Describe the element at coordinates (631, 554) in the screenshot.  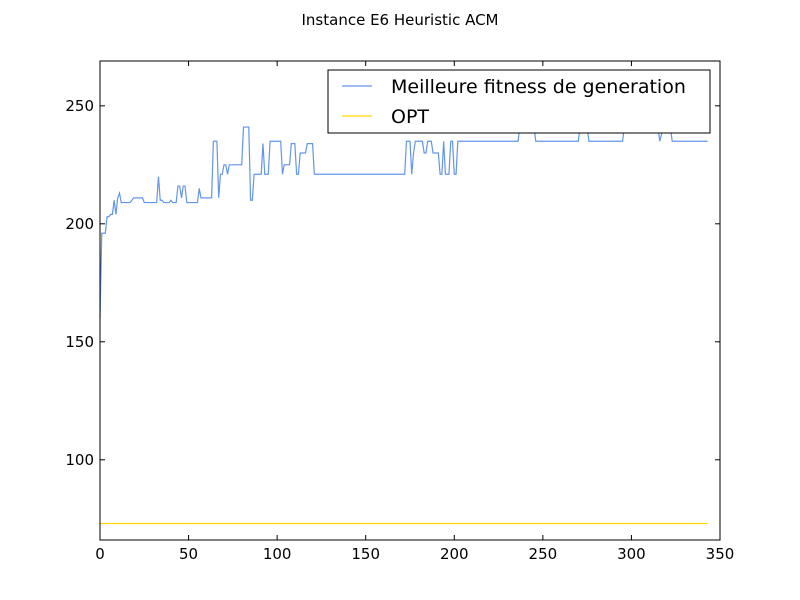
I see `x-tick-label: 300` at that location.